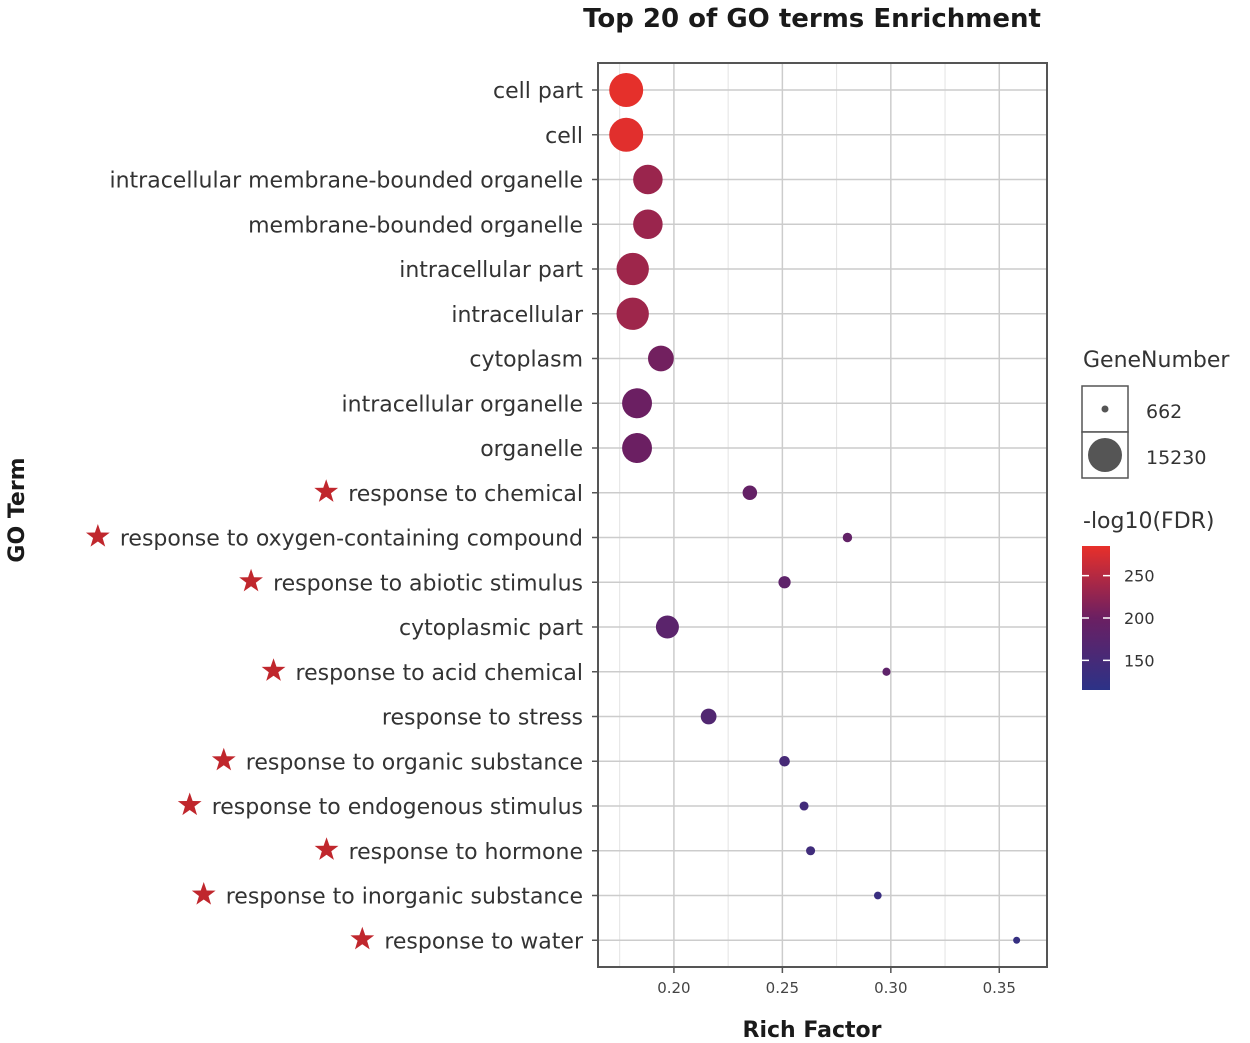  Describe the element at coordinates (1139, 618) in the screenshot. I see `color-legend-tick-label: 200` at that location.